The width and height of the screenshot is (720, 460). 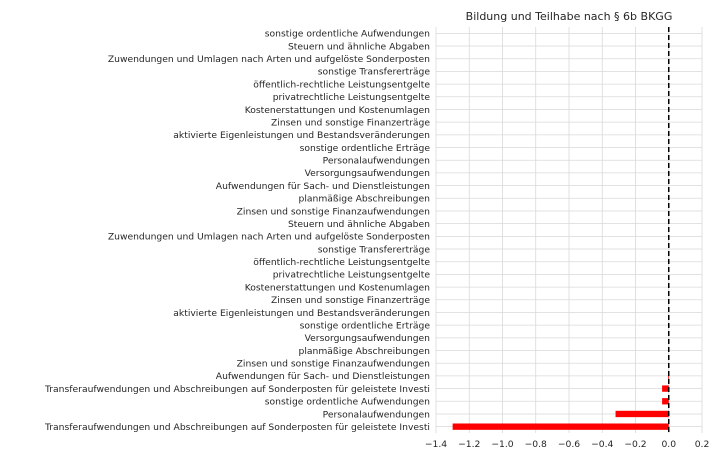 What do you see at coordinates (668, 444) in the screenshot?
I see `x-tick-label: 0.0` at bounding box center [668, 444].